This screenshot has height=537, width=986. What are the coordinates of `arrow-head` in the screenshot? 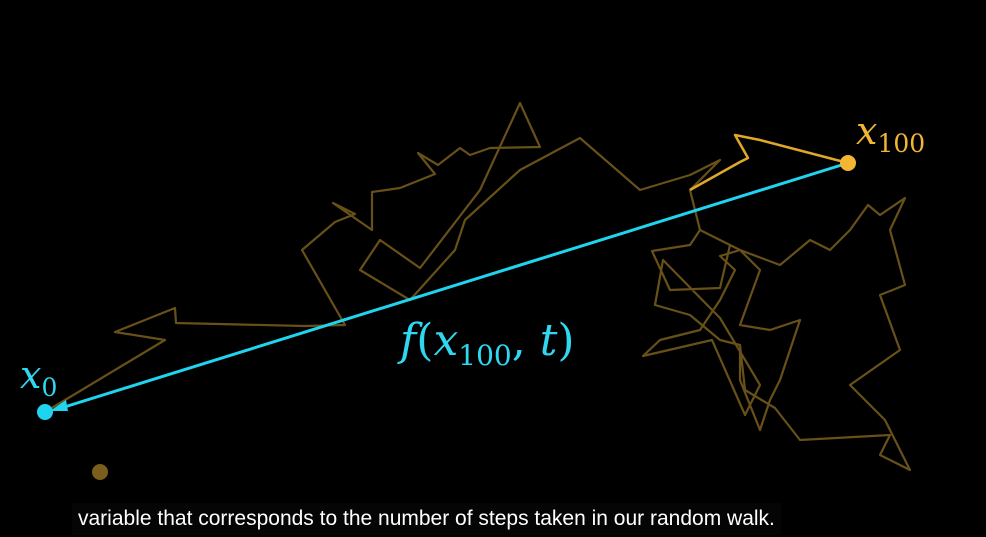 It's located at (59, 405).